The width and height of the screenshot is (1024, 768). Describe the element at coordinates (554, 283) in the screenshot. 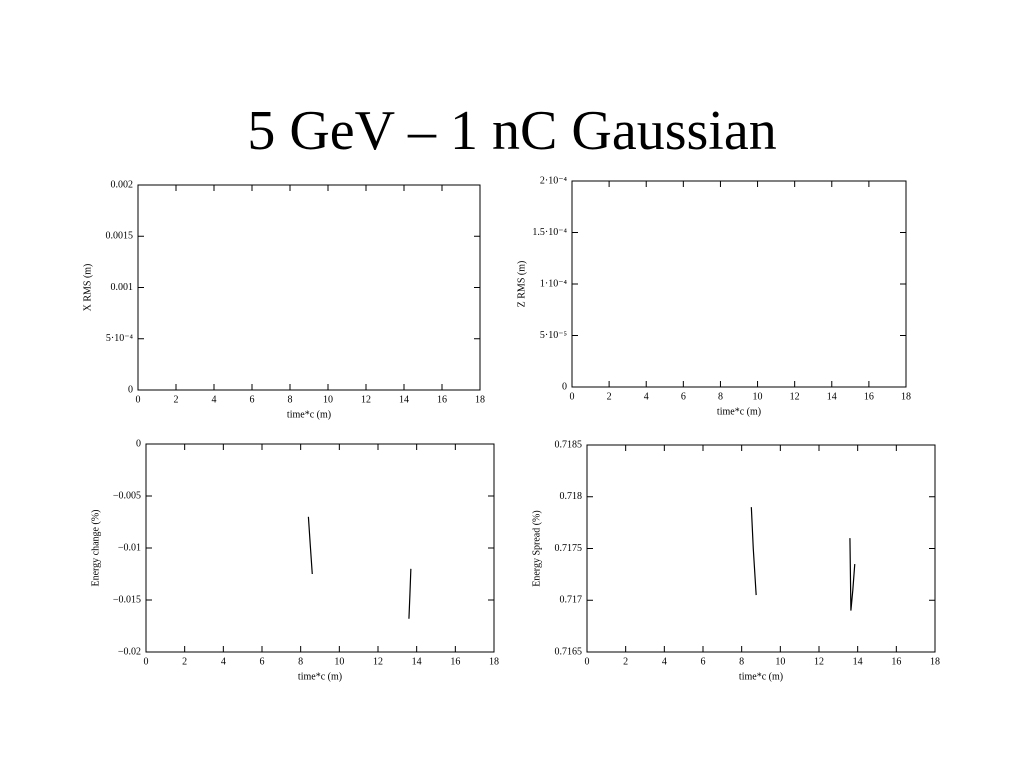

I see `y-tick-label: 1·10⁻⁴` at that location.